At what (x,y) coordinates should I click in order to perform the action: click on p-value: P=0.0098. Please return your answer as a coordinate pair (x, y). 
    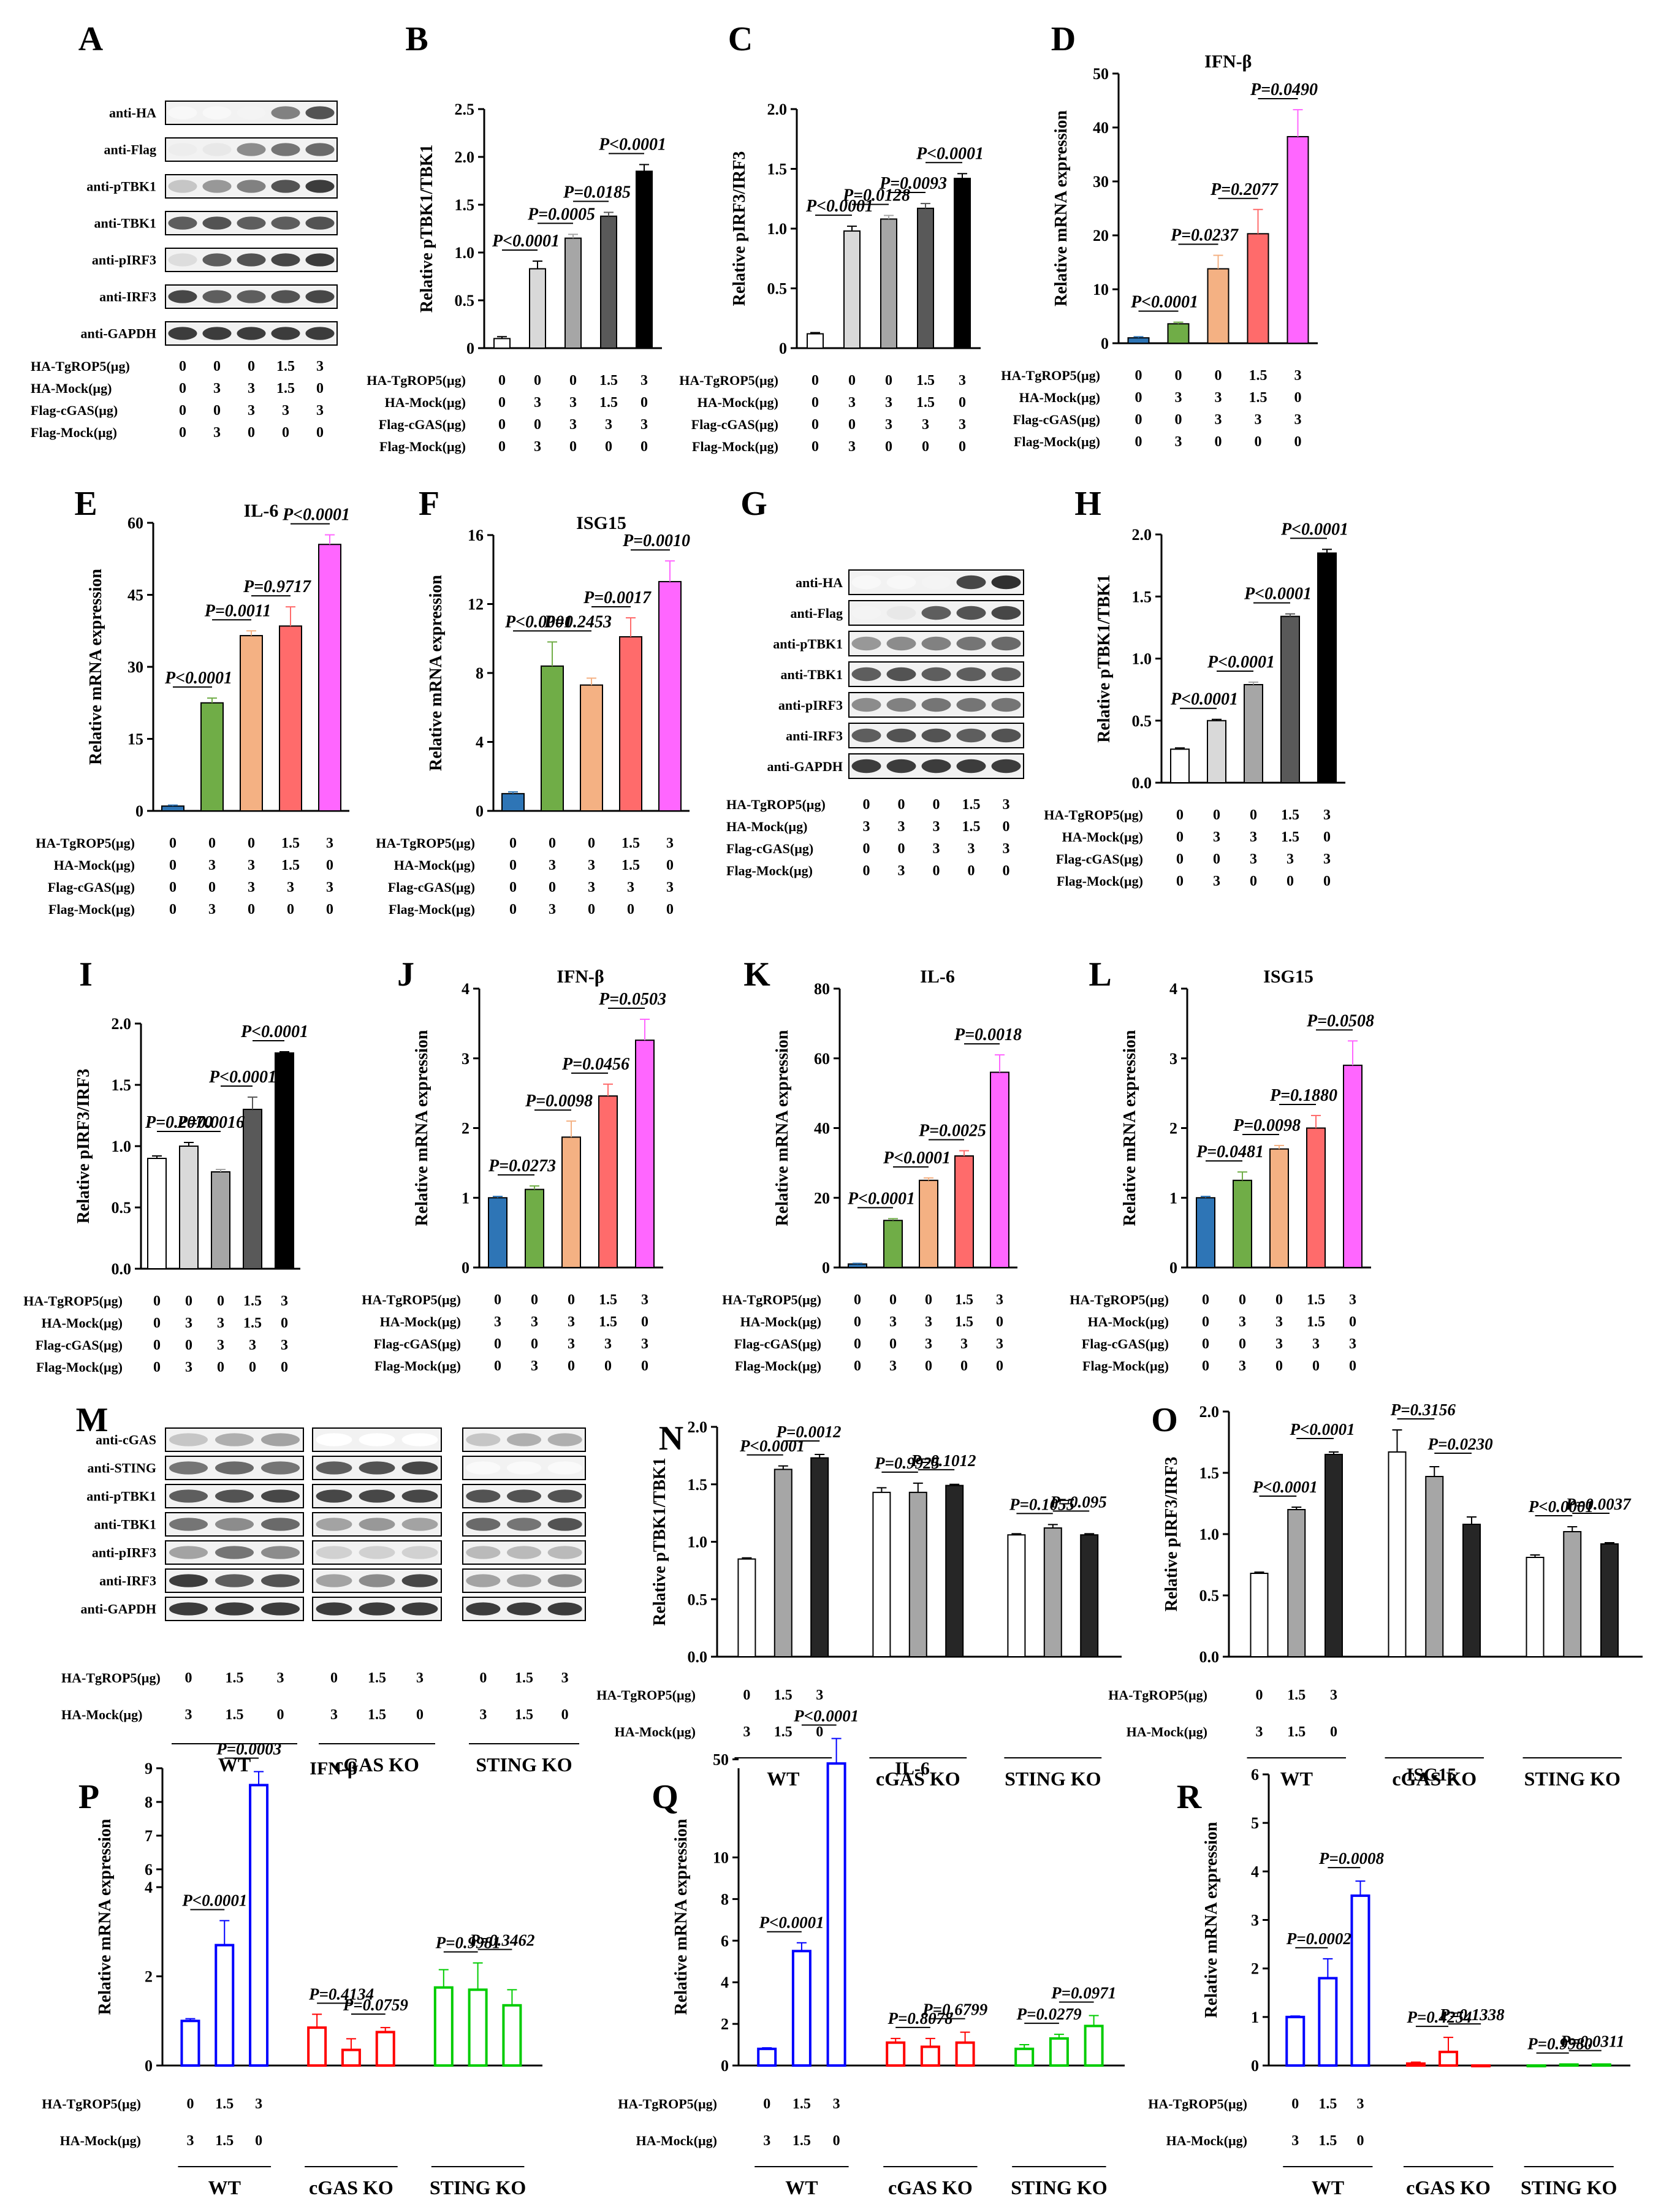
    Looking at the image, I should click on (559, 1101).